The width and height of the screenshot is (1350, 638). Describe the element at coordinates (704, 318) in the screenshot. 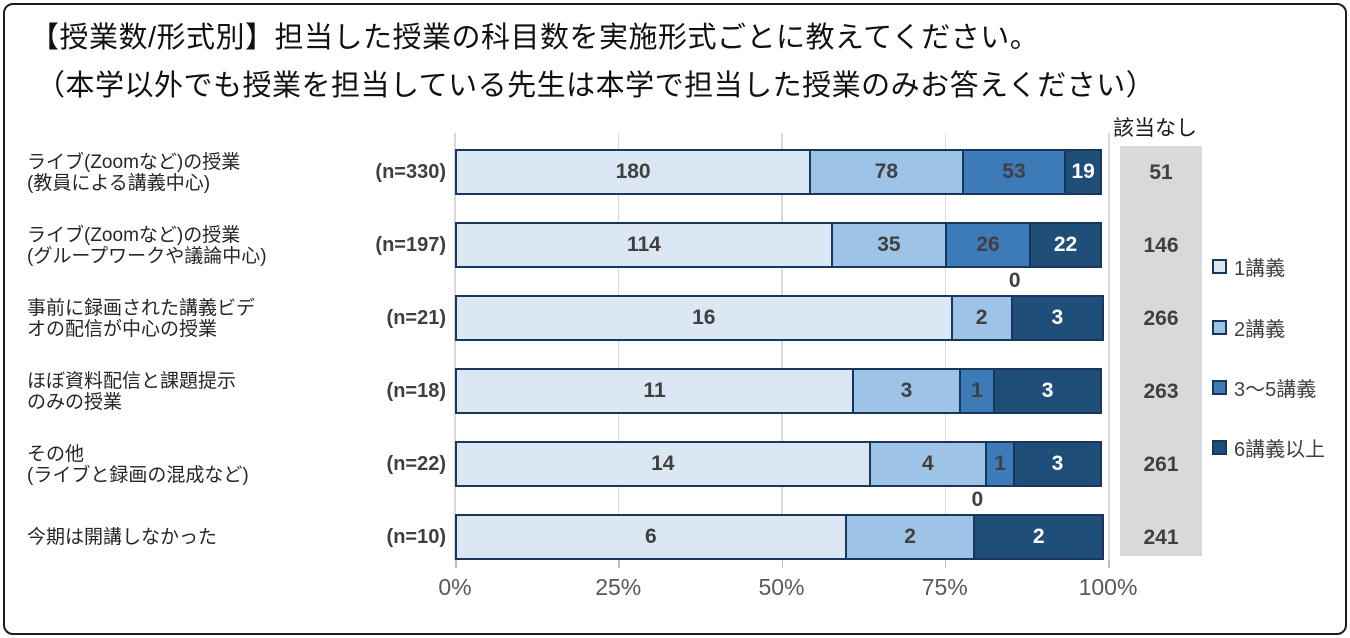

I see `bar-segment: 16` at that location.